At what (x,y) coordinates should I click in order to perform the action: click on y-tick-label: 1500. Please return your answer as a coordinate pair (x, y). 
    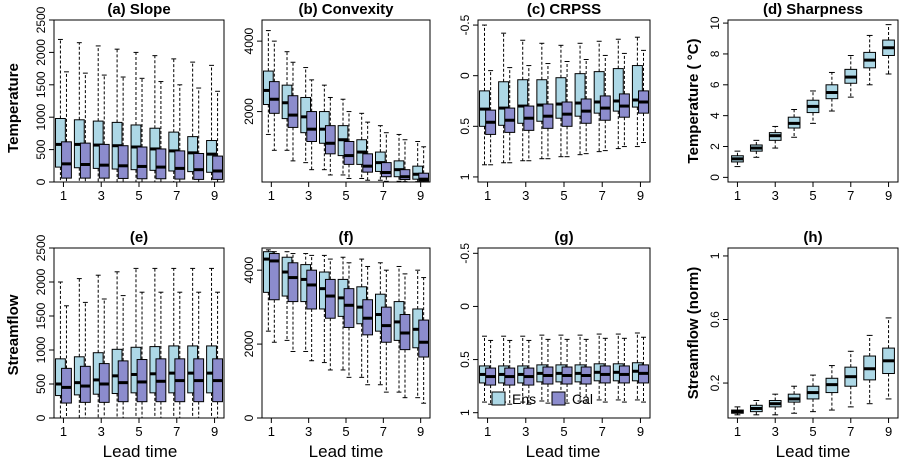
    Looking at the image, I should click on (41, 315).